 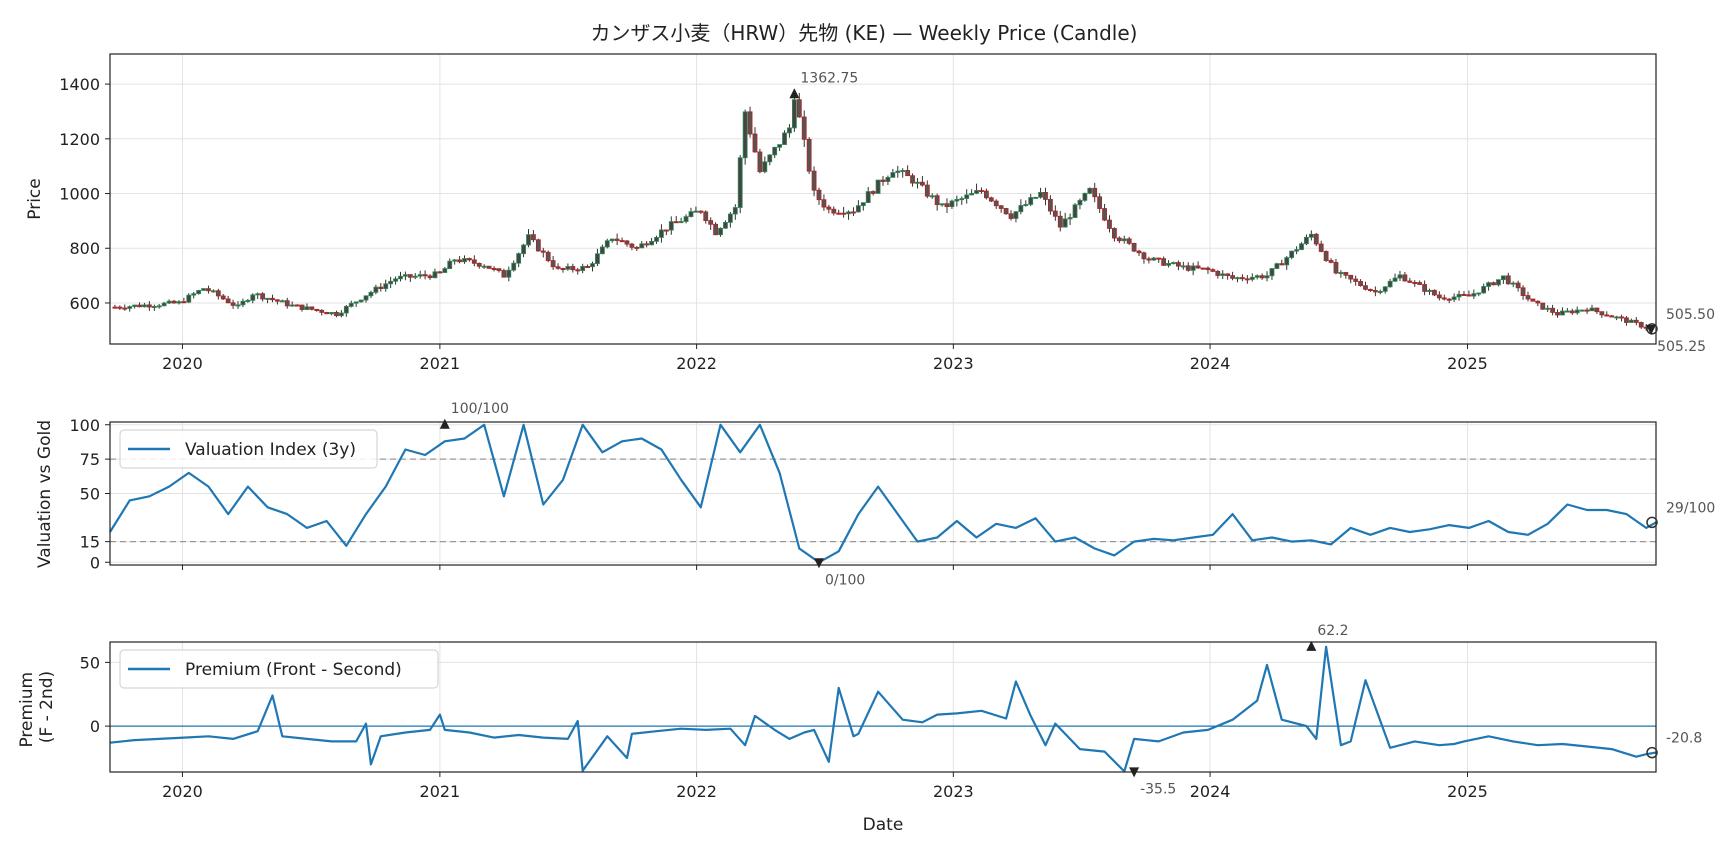 I want to click on premium-series, so click(x=883, y=709).